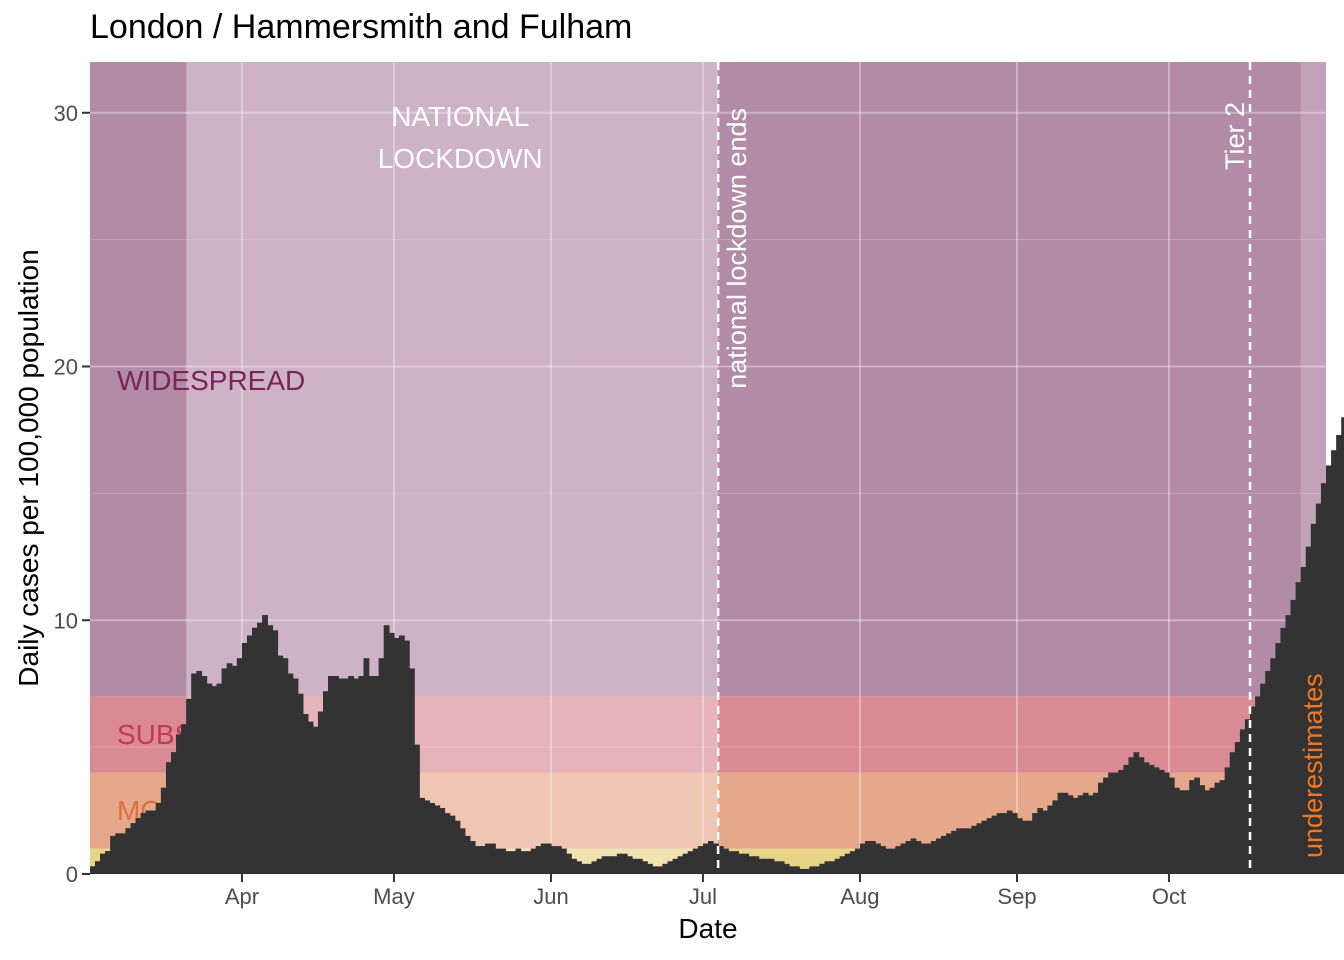 This screenshot has height=960, width=1344. What do you see at coordinates (707, 928) in the screenshot?
I see `x-axis-title: Date` at bounding box center [707, 928].